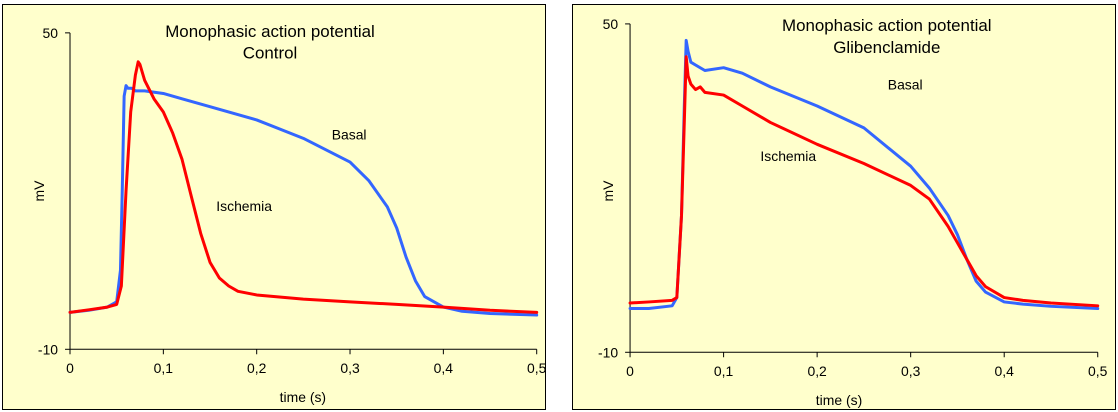 This screenshot has height=412, width=1118. I want to click on chart-subtitle: Glibenclamide, so click(886, 47).